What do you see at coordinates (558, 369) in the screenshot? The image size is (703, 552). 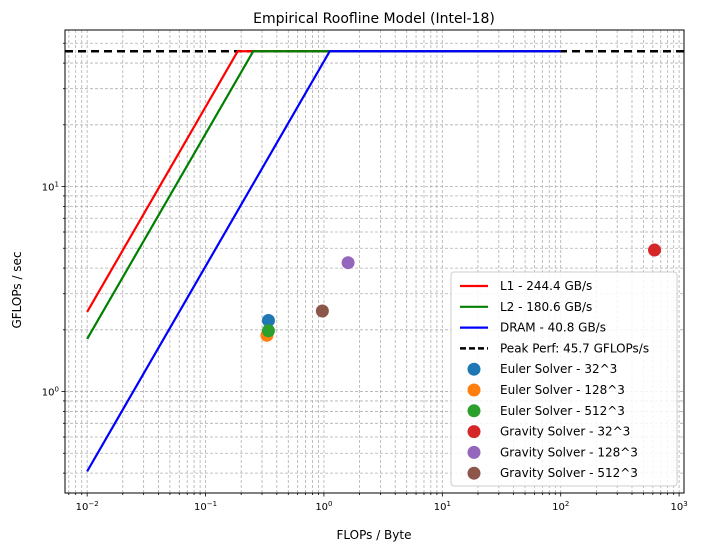 I see `legend-label: Euler Solver - 32^3` at bounding box center [558, 369].